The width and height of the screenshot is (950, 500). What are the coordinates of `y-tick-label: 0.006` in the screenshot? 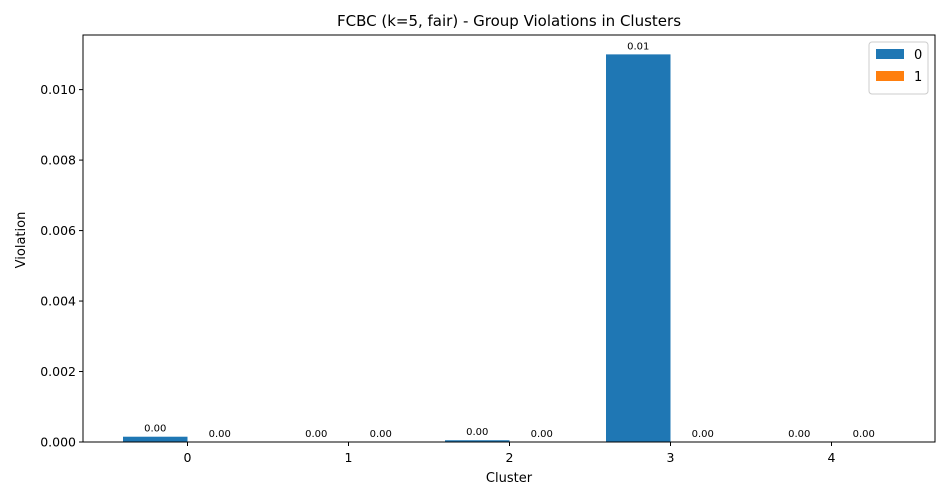 It's located at (58, 230).